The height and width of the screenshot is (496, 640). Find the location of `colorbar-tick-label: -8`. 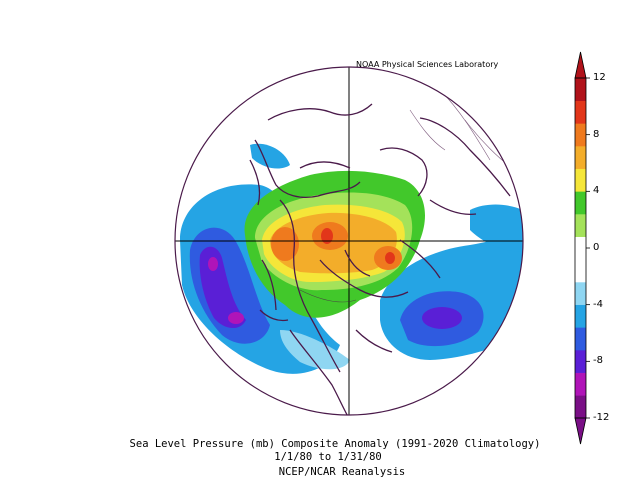

colorbar-tick-label: -8 is located at coordinates (598, 361).